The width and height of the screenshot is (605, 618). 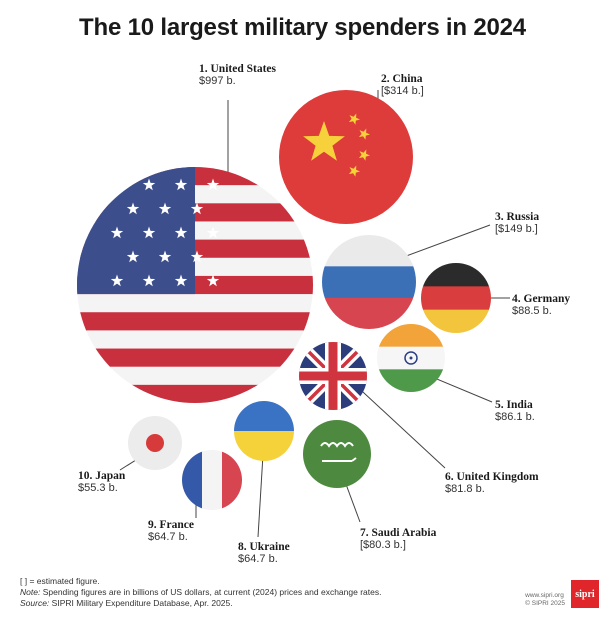 What do you see at coordinates (516, 229) in the screenshot?
I see `russia-value-label: [$149 b.]` at bounding box center [516, 229].